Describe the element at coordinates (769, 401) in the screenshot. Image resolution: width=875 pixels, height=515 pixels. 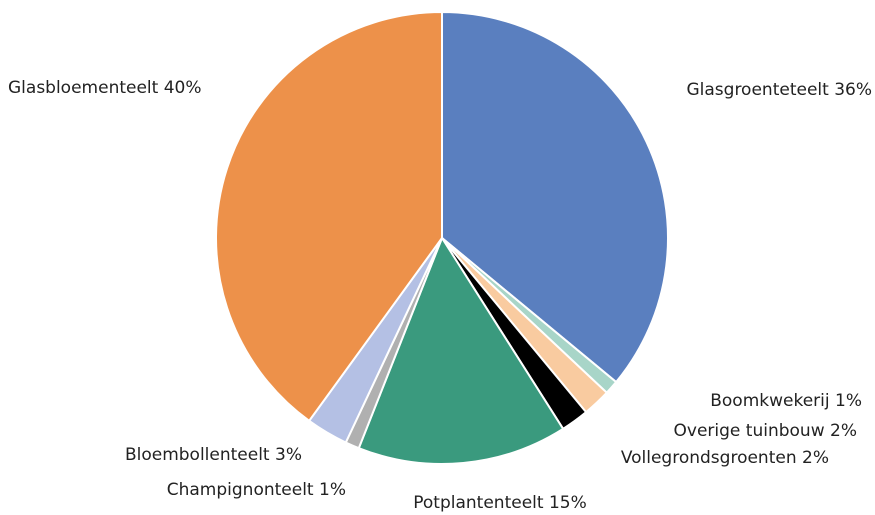
I see `slice-name: Boomkwekerij` at that location.